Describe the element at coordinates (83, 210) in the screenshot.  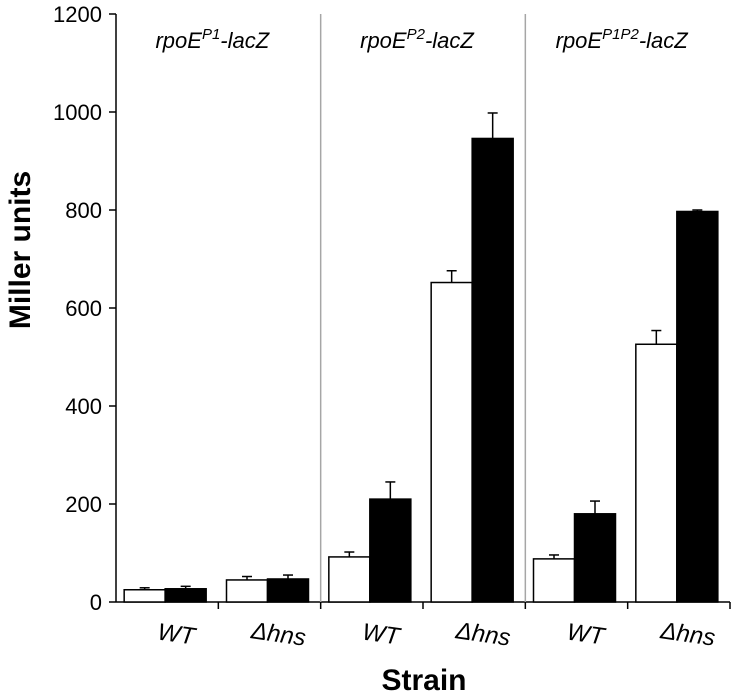
I see `y-tick-label: 800` at that location.